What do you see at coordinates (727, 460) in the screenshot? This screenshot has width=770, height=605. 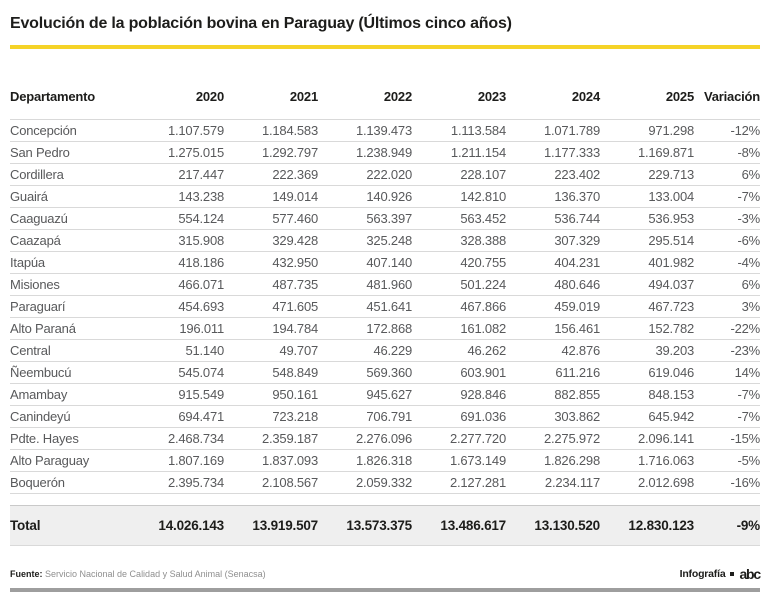 I see `variation-cell: -5%` at bounding box center [727, 460].